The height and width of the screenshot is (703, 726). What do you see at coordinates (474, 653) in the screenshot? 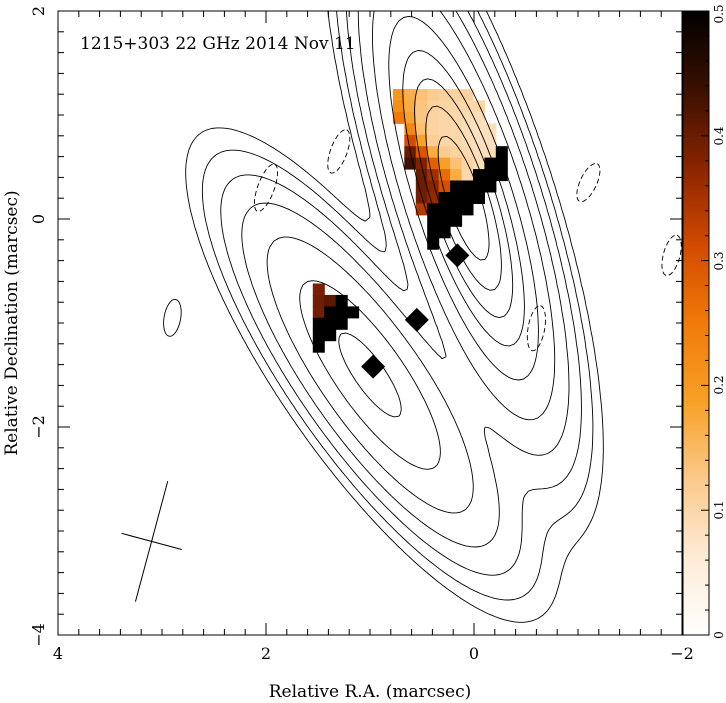
I see `x-tick-label-0: 0` at bounding box center [474, 653].